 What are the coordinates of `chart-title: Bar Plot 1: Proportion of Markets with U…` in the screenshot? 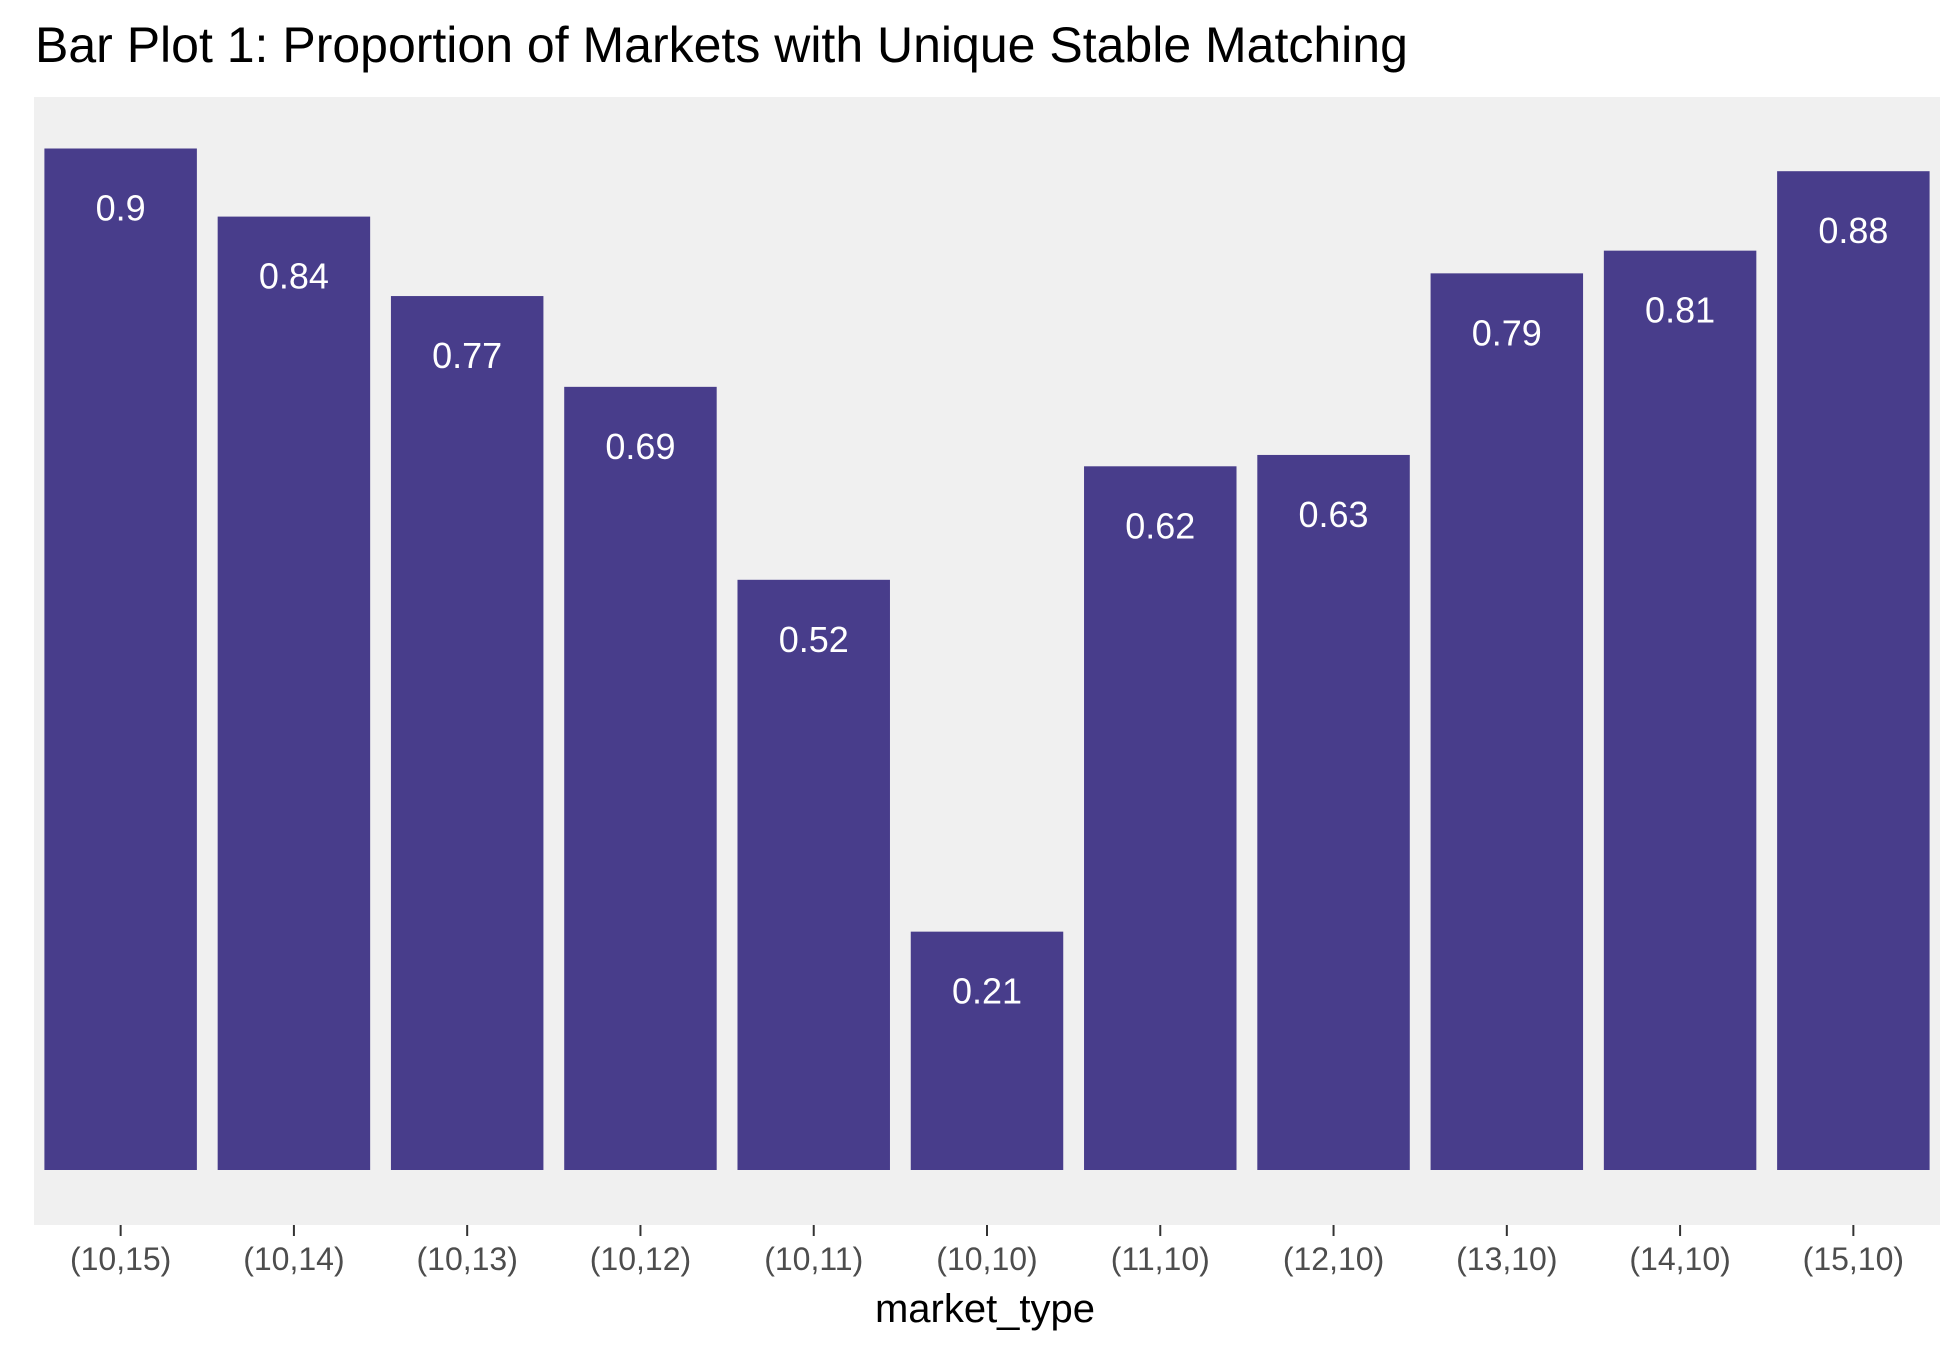 It's located at (721, 45).